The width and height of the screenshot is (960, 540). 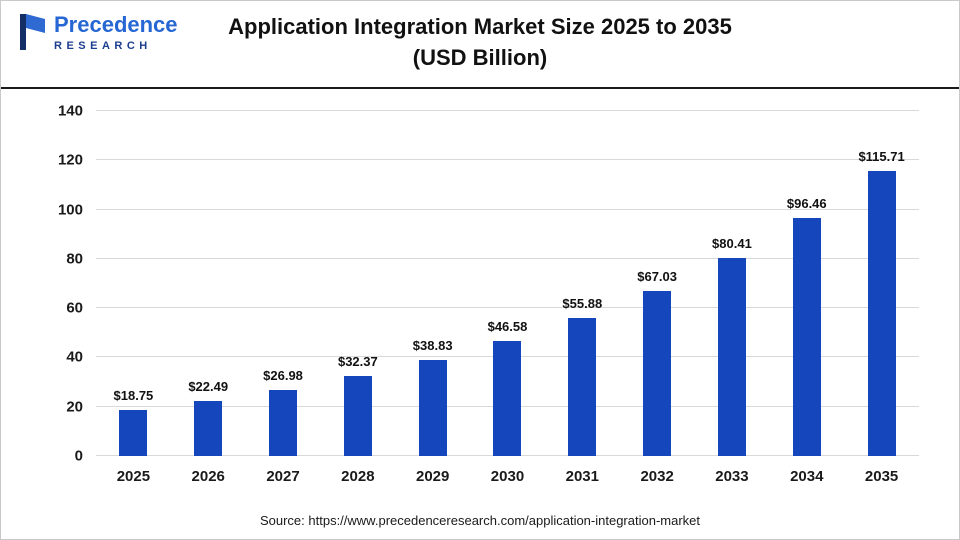 I want to click on bar-group-2034: $96.46 2034, so click(x=806, y=298).